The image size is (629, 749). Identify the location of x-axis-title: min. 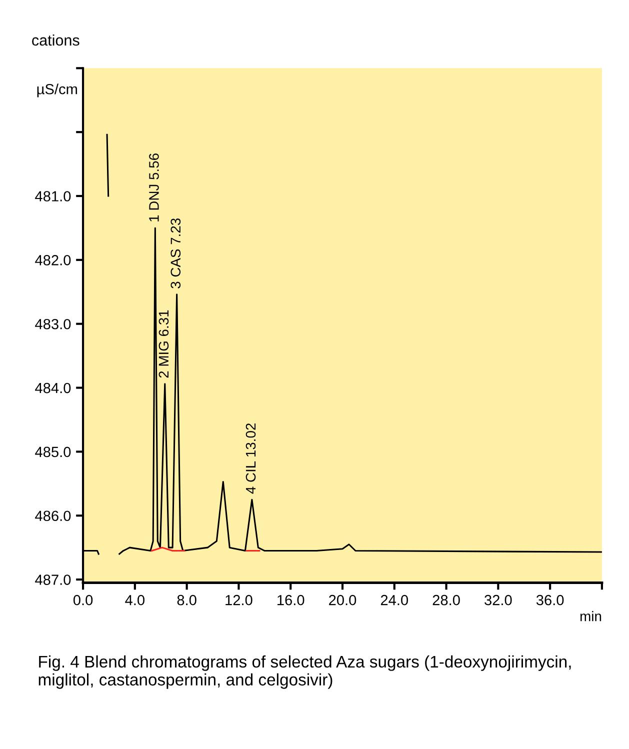
(591, 616).